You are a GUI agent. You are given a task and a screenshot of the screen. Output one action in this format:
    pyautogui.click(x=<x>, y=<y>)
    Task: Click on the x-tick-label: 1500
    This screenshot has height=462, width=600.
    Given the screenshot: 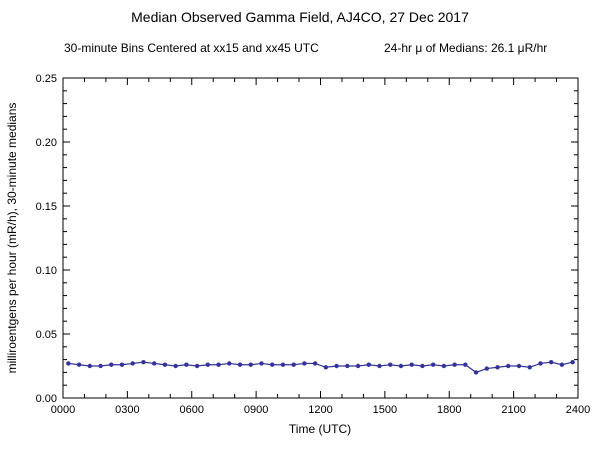 What is the action you would take?
    pyautogui.click(x=385, y=410)
    